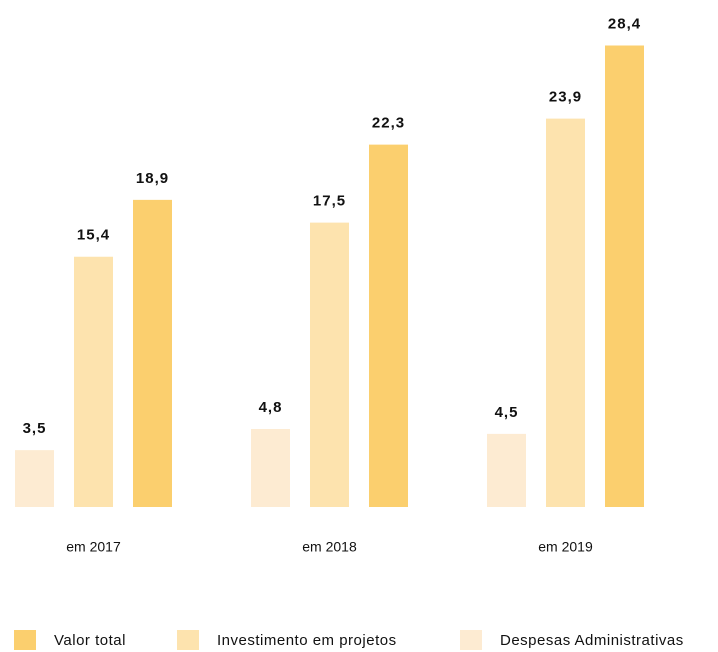 The height and width of the screenshot is (652, 718). What do you see at coordinates (93, 547) in the screenshot?
I see `x-tick-label: em 2017` at bounding box center [93, 547].